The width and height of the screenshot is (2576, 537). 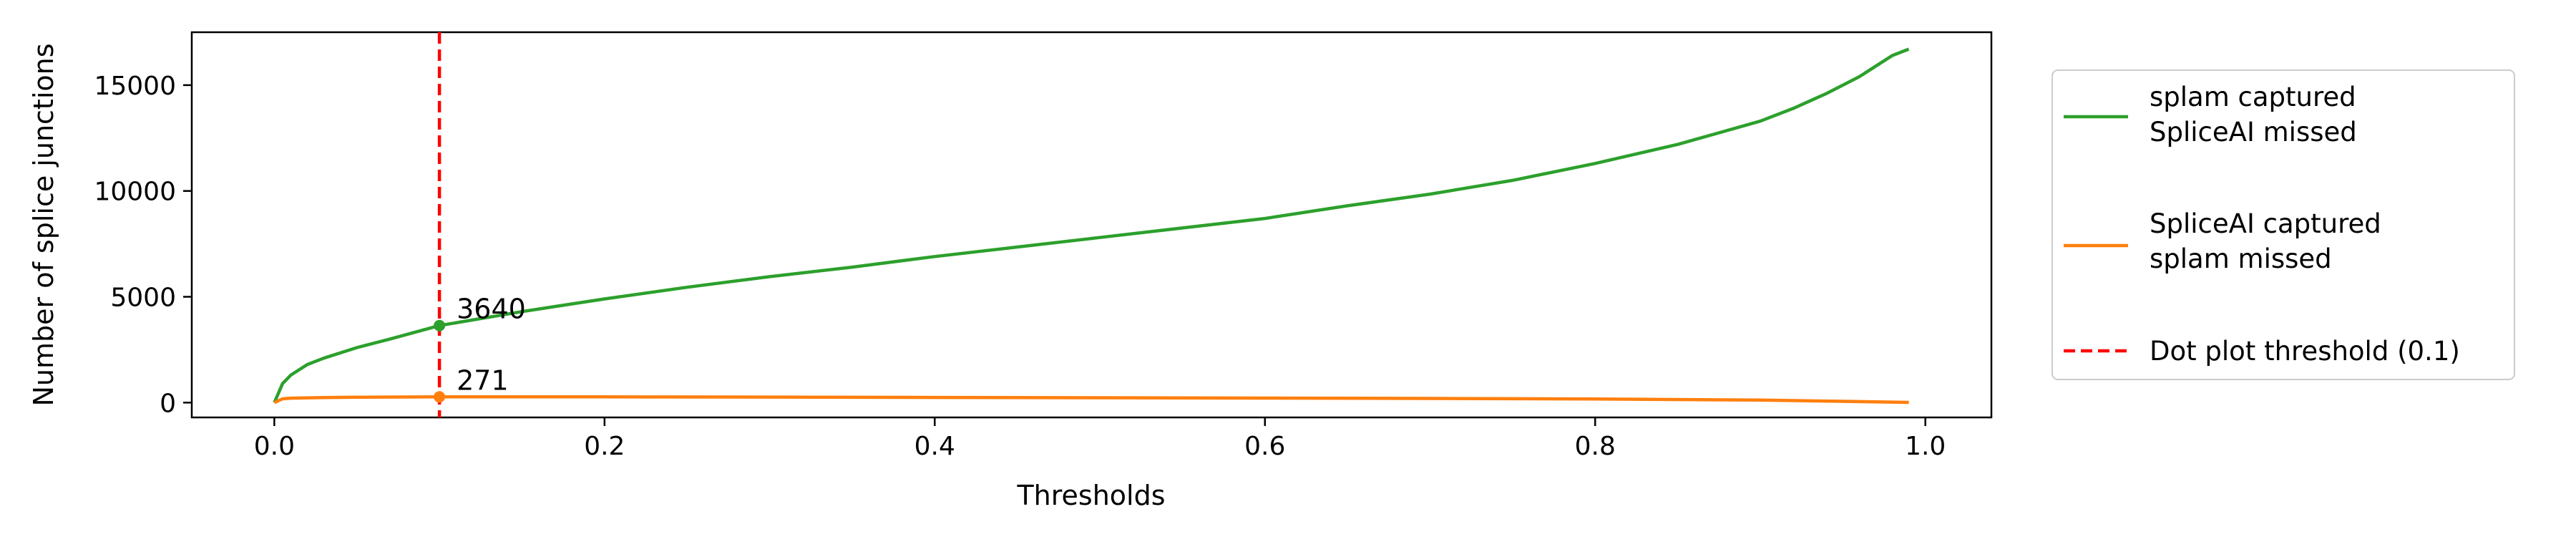 What do you see at coordinates (1090, 495) in the screenshot?
I see `x-axis-label: Thresholds` at bounding box center [1090, 495].